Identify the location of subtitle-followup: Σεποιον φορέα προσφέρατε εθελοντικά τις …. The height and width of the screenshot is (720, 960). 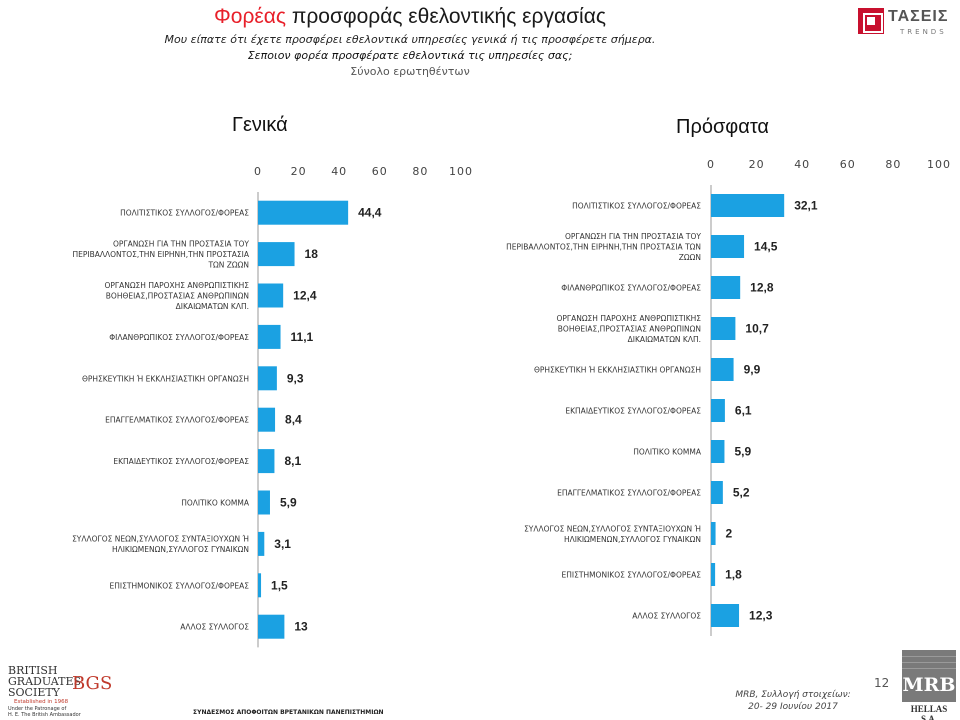
(410, 55).